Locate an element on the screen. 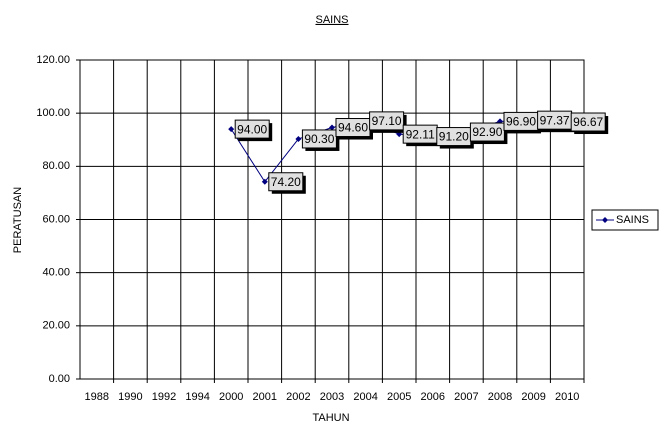 Image resolution: width=664 pixels, height=443 pixels. x-tick-label: 2001 is located at coordinates (265, 397).